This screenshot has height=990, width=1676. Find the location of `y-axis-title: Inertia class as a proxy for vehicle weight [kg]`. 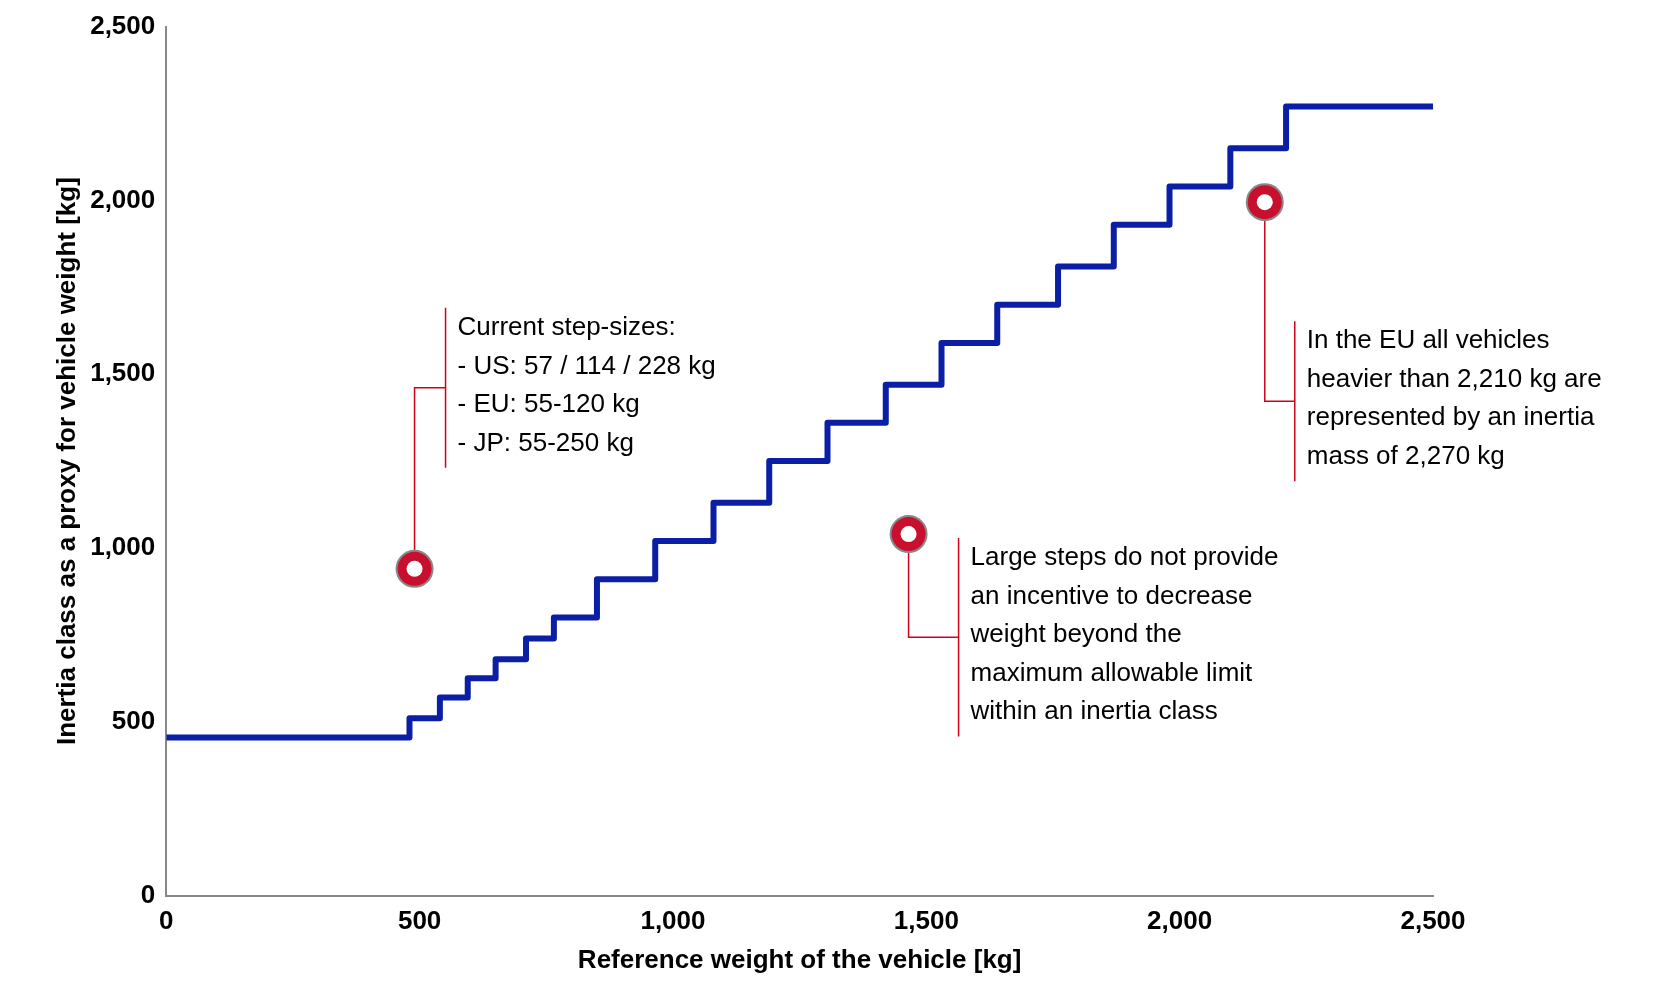

y-axis-title: Inertia class as a proxy for vehicle weight [kg] is located at coordinates (65, 461).